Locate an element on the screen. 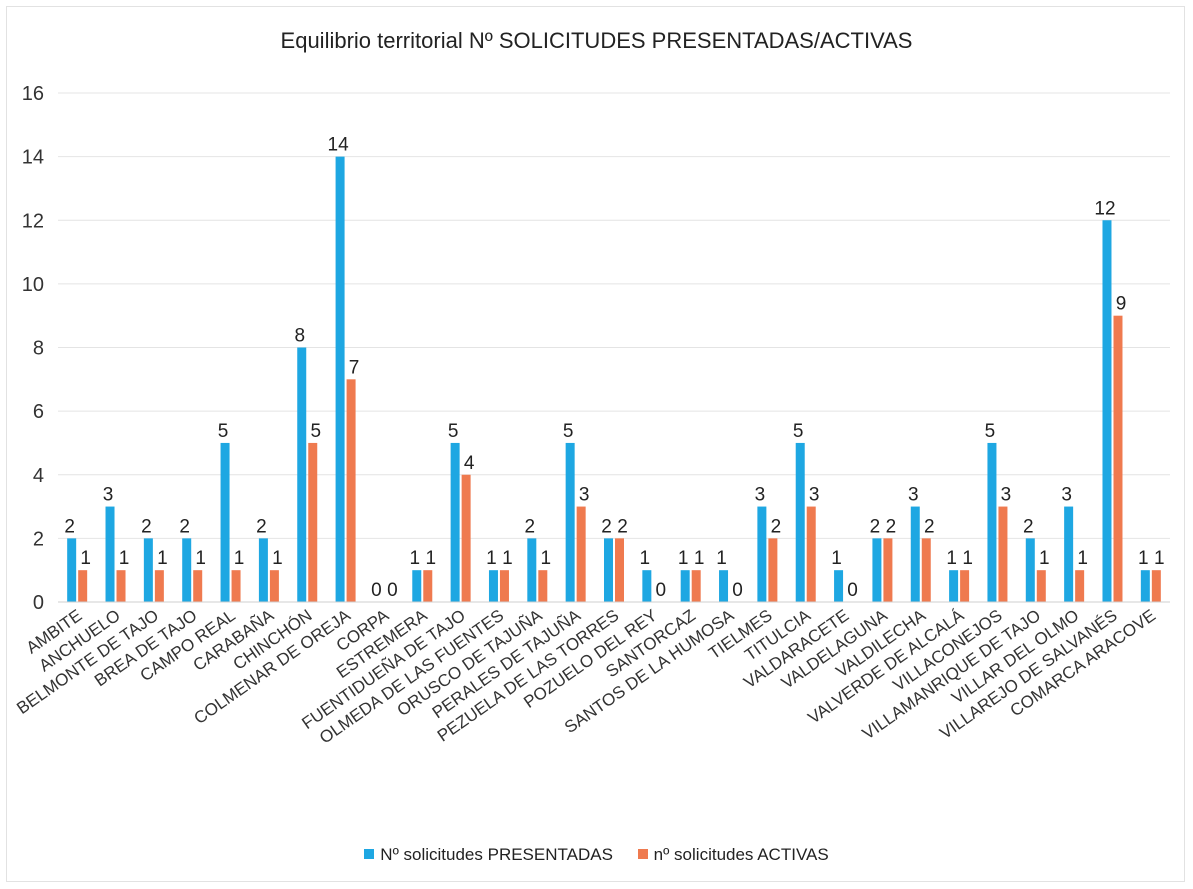 This screenshot has height=889, width=1193. legend-label-activas: nº solicitudes ACTIVAS is located at coordinates (741, 854).